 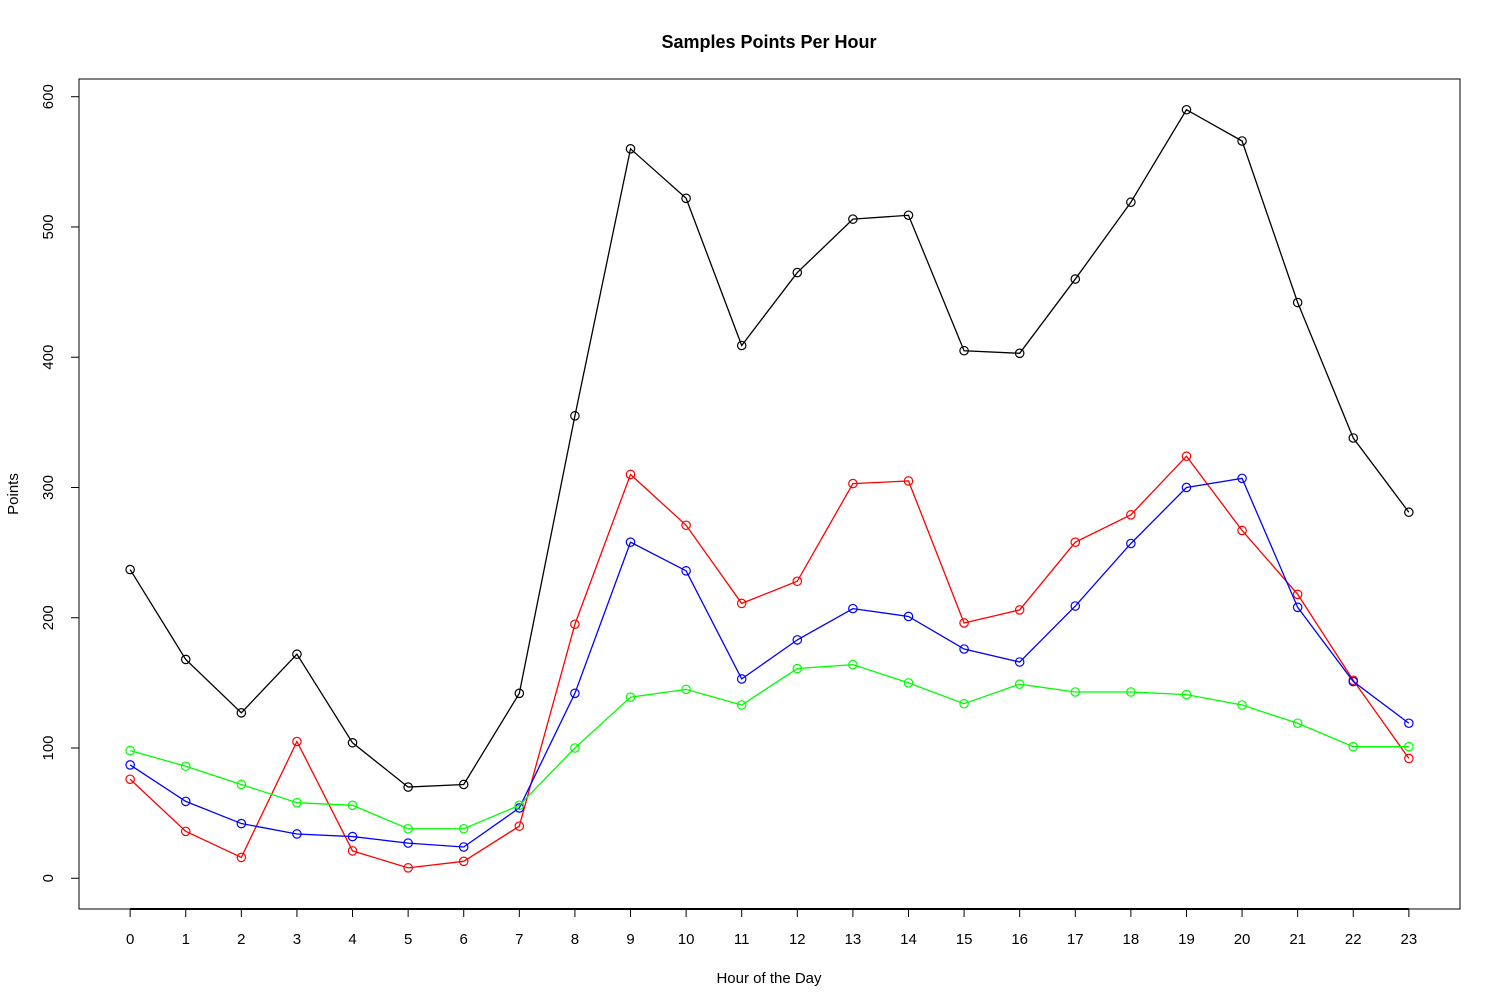 I want to click on x-tick-label: 18, so click(x=1131, y=939).